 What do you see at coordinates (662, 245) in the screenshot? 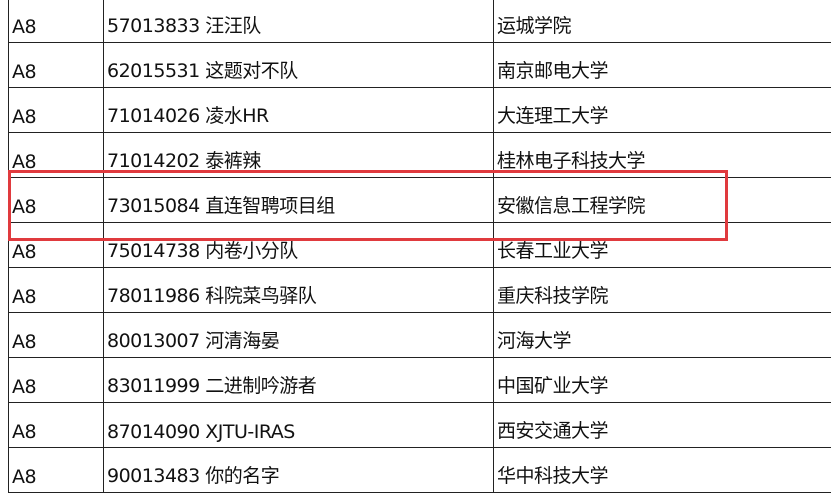
I see `school-cell: 长春工业大学` at bounding box center [662, 245].